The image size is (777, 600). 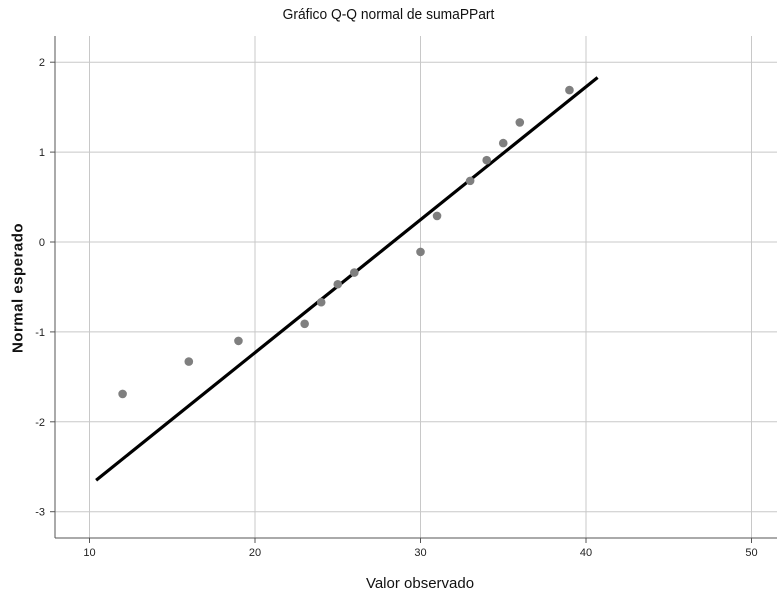 What do you see at coordinates (89, 553) in the screenshot?
I see `x-tick-label: 10` at bounding box center [89, 553].